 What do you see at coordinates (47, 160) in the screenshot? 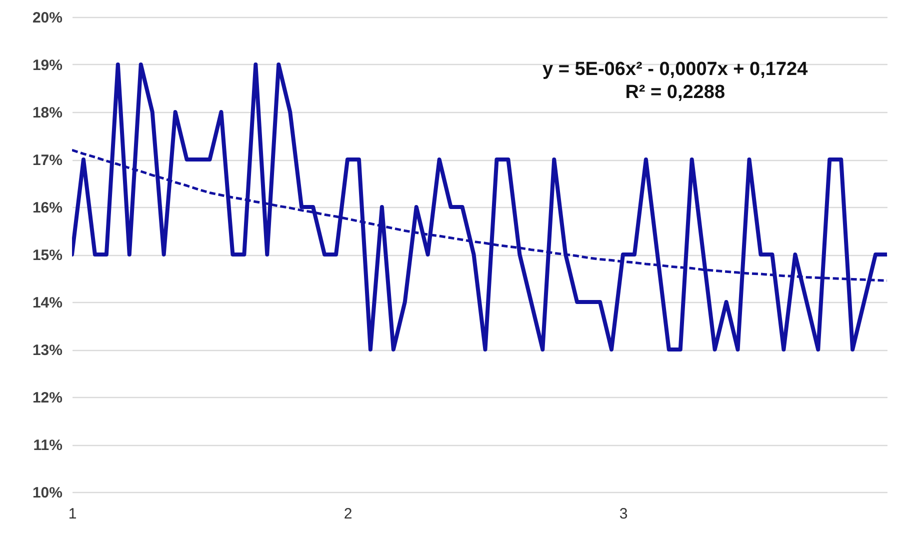
I see `y-tick-label: 17%` at bounding box center [47, 160].